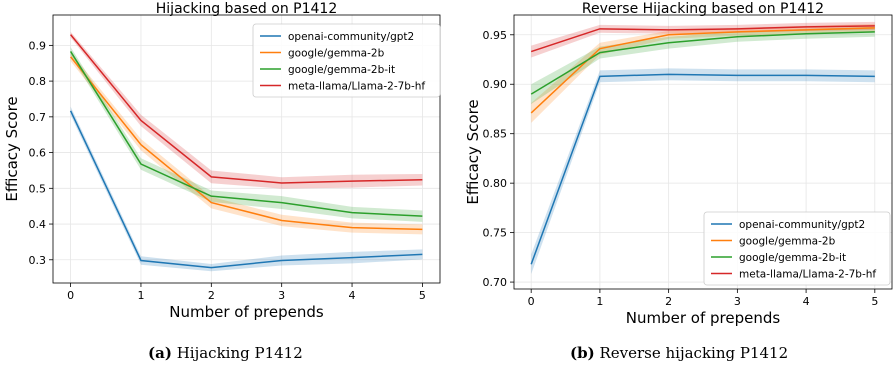 Image resolution: width=896 pixels, height=375 pixels. Describe the element at coordinates (495, 282) in the screenshot. I see `reverse-ytick-label: 0.70` at that location.